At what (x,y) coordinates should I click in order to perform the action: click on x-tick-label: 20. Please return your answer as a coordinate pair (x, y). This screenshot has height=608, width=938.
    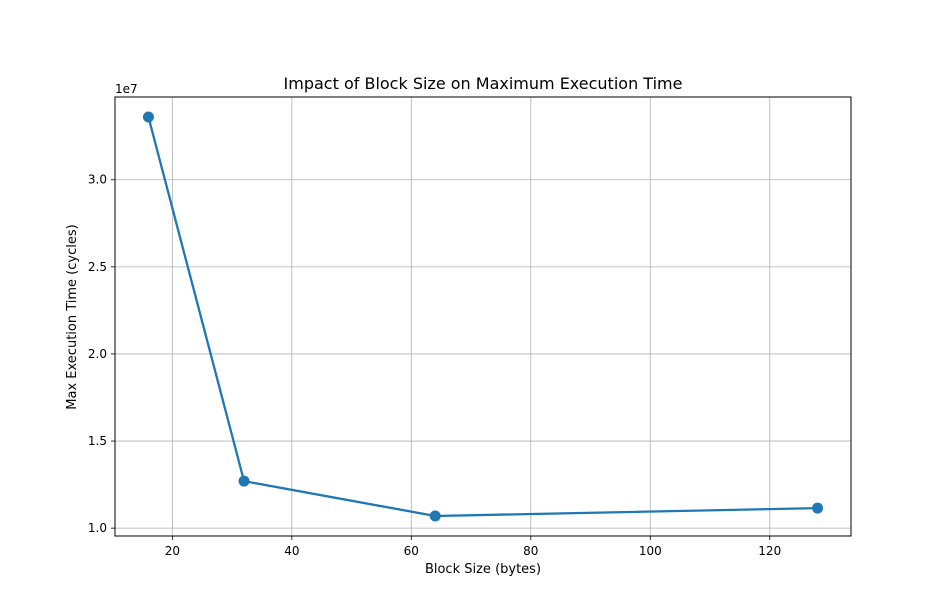
    Looking at the image, I should click on (172, 551).